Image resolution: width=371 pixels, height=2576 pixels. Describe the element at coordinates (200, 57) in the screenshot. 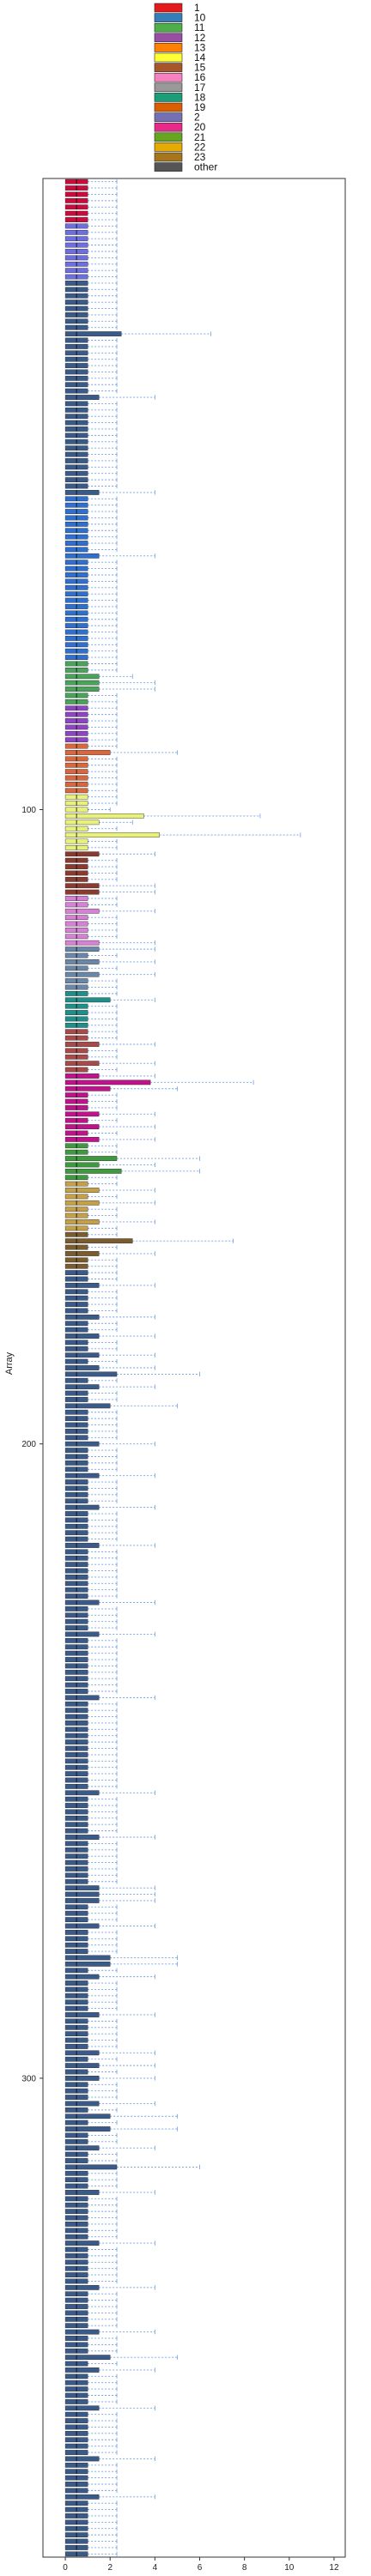

I see `legend-label-14: 14` at that location.